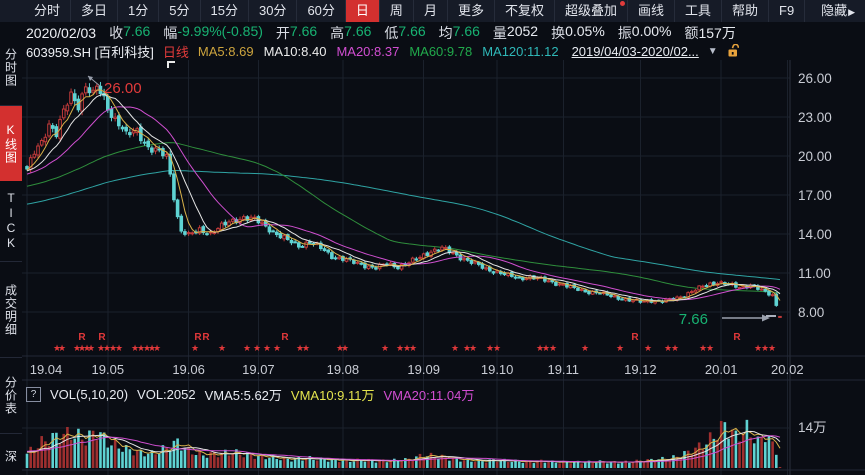  Describe the element at coordinates (787, 11) in the screenshot. I see `menu-item-17: F9` at that location.